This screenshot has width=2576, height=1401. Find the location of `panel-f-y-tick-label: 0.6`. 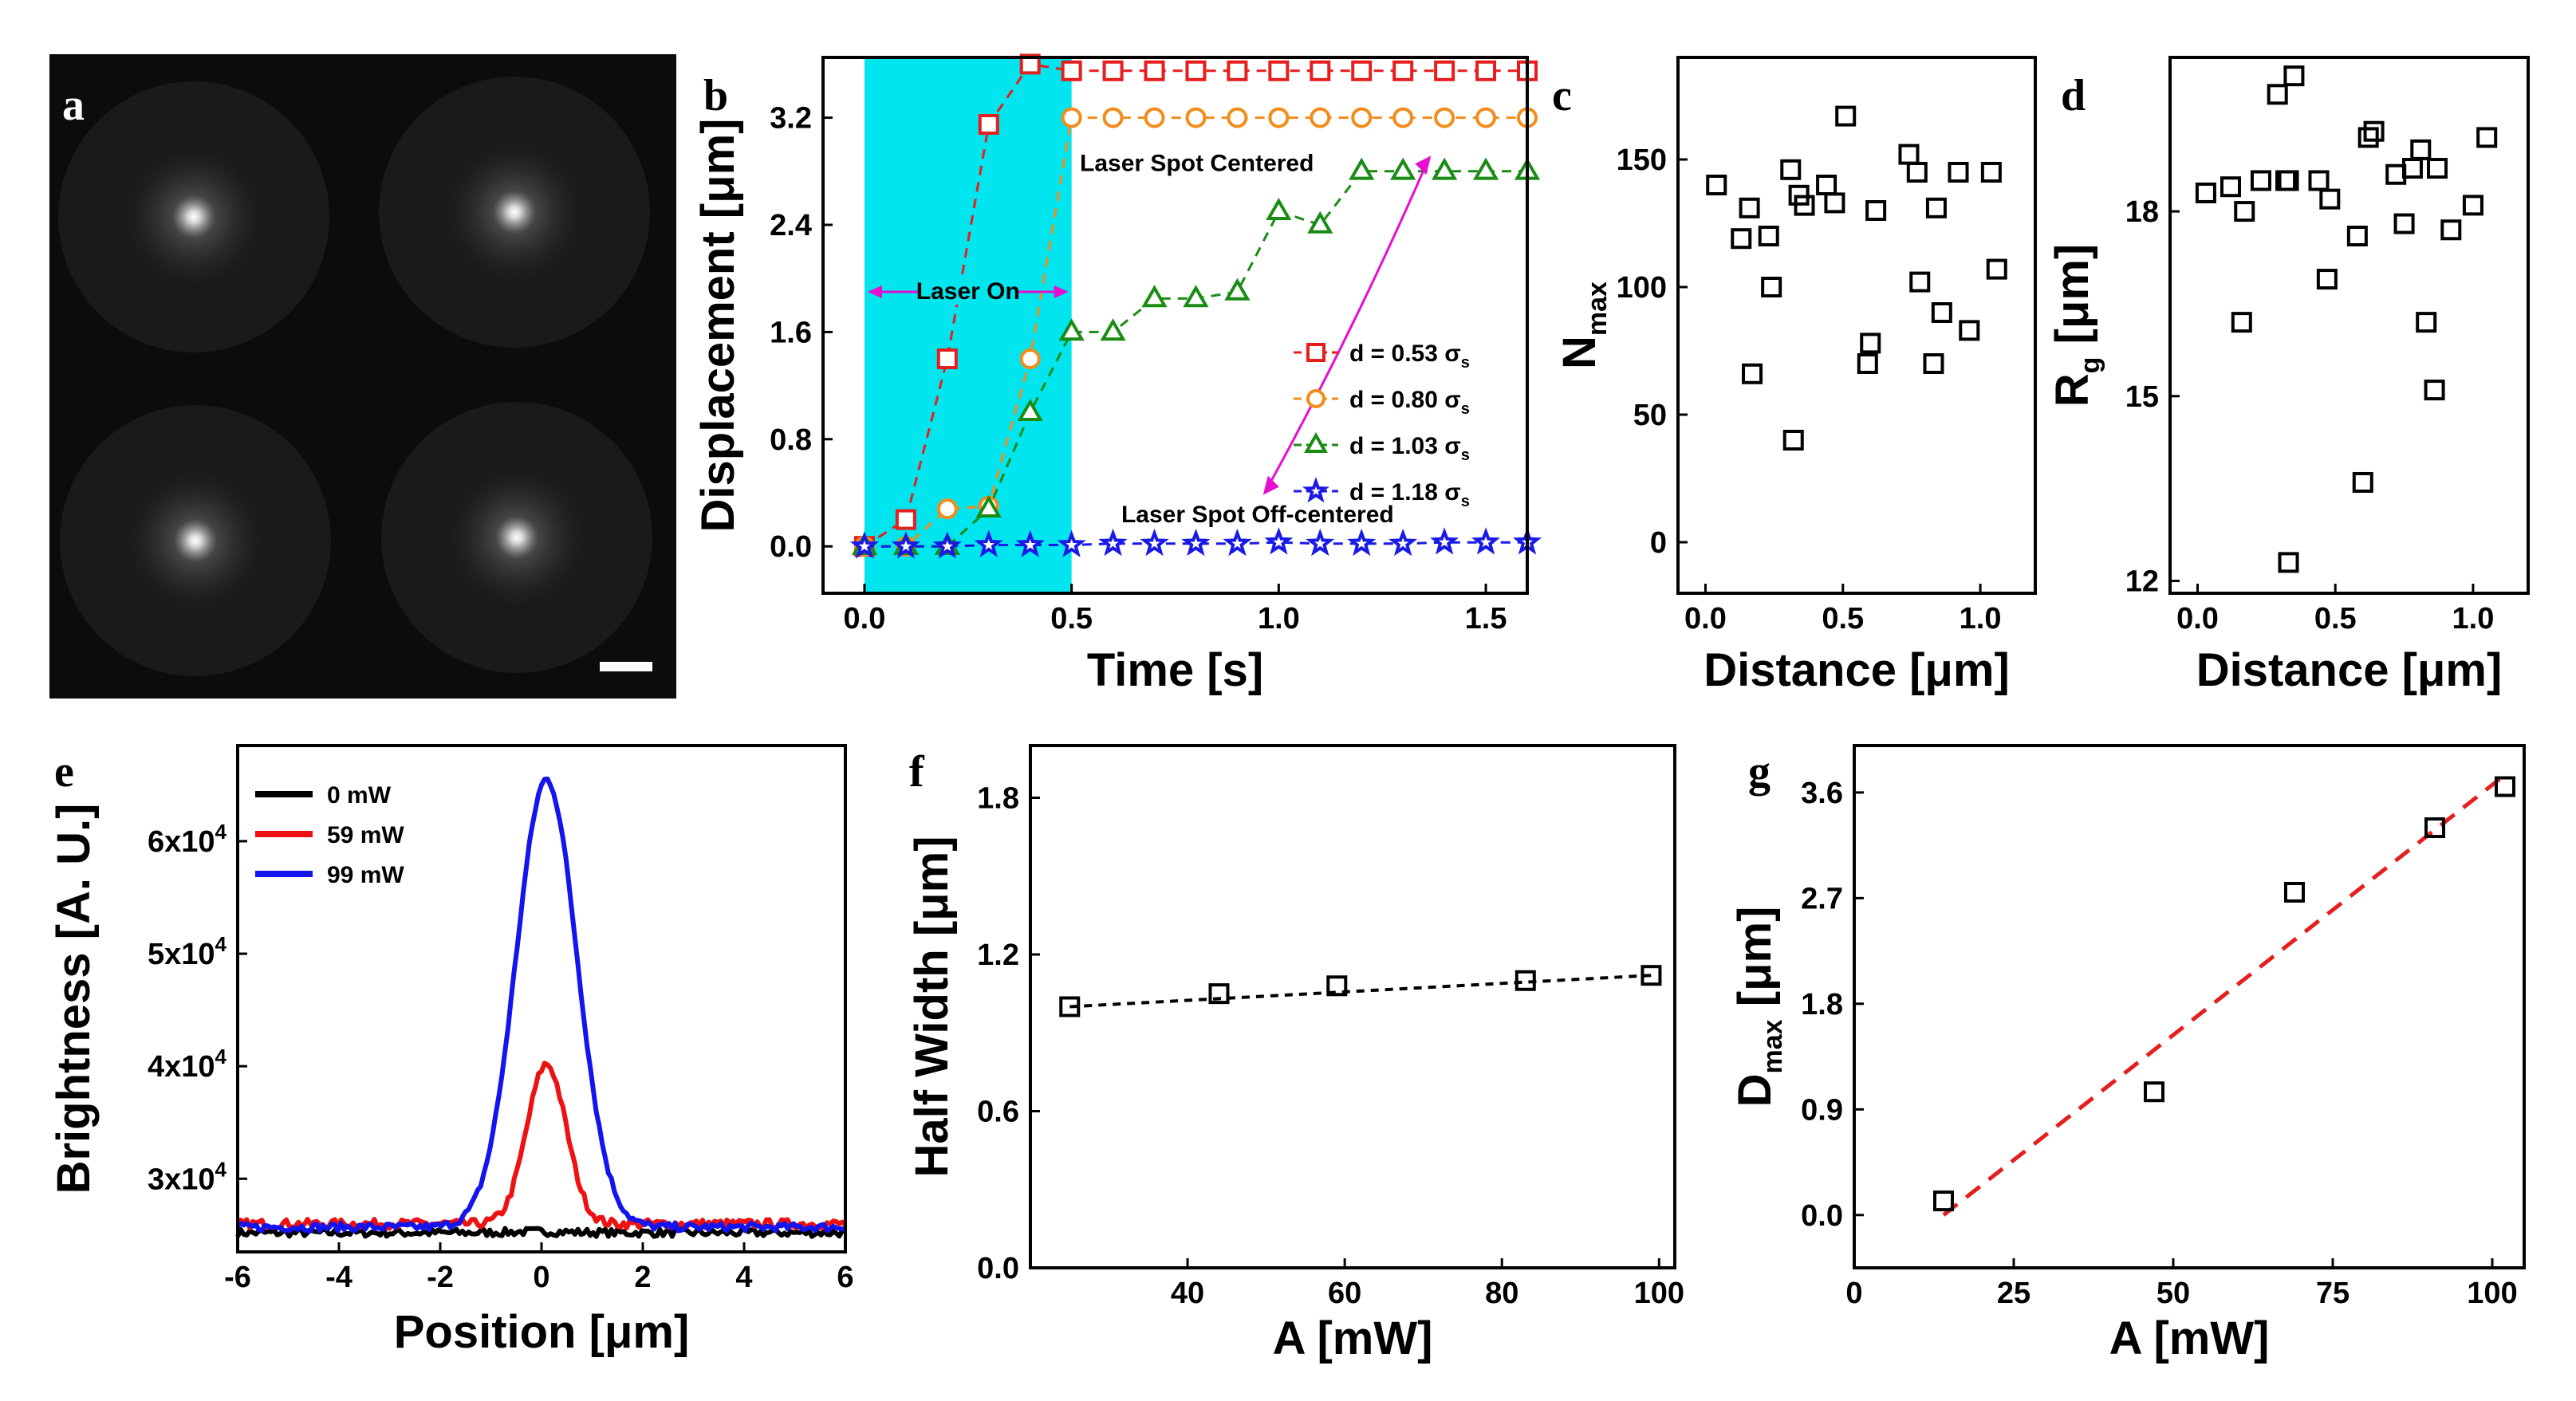

panel-f-y-tick-label: 0.6 is located at coordinates (998, 1112).